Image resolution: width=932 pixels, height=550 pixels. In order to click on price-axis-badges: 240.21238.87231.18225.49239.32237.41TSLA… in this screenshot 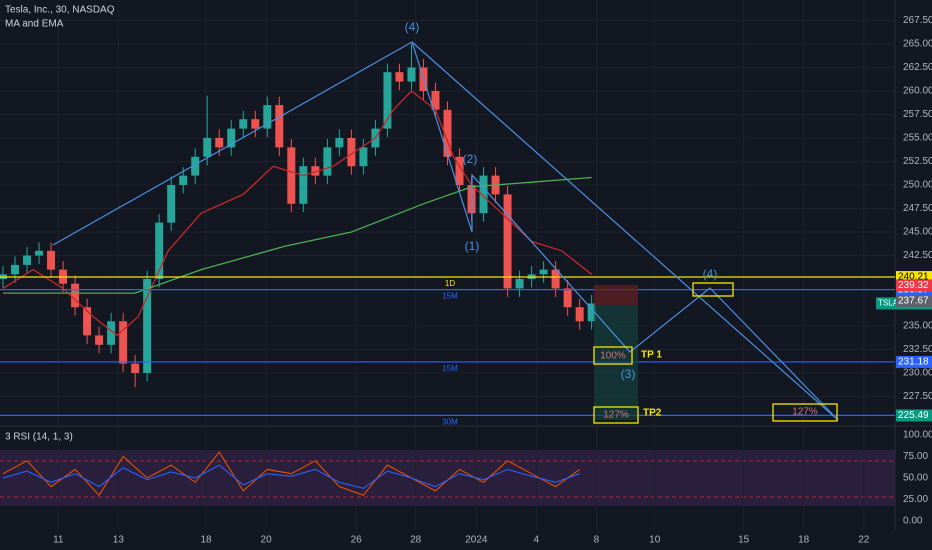, I will do `click(904, 346)`.